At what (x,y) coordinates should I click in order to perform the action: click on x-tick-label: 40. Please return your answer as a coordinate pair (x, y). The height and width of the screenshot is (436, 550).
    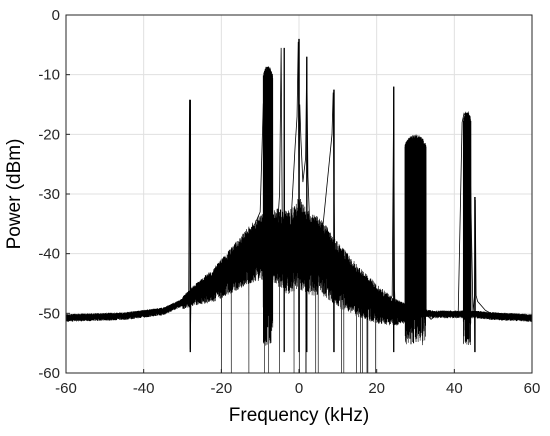
    Looking at the image, I should click on (454, 388).